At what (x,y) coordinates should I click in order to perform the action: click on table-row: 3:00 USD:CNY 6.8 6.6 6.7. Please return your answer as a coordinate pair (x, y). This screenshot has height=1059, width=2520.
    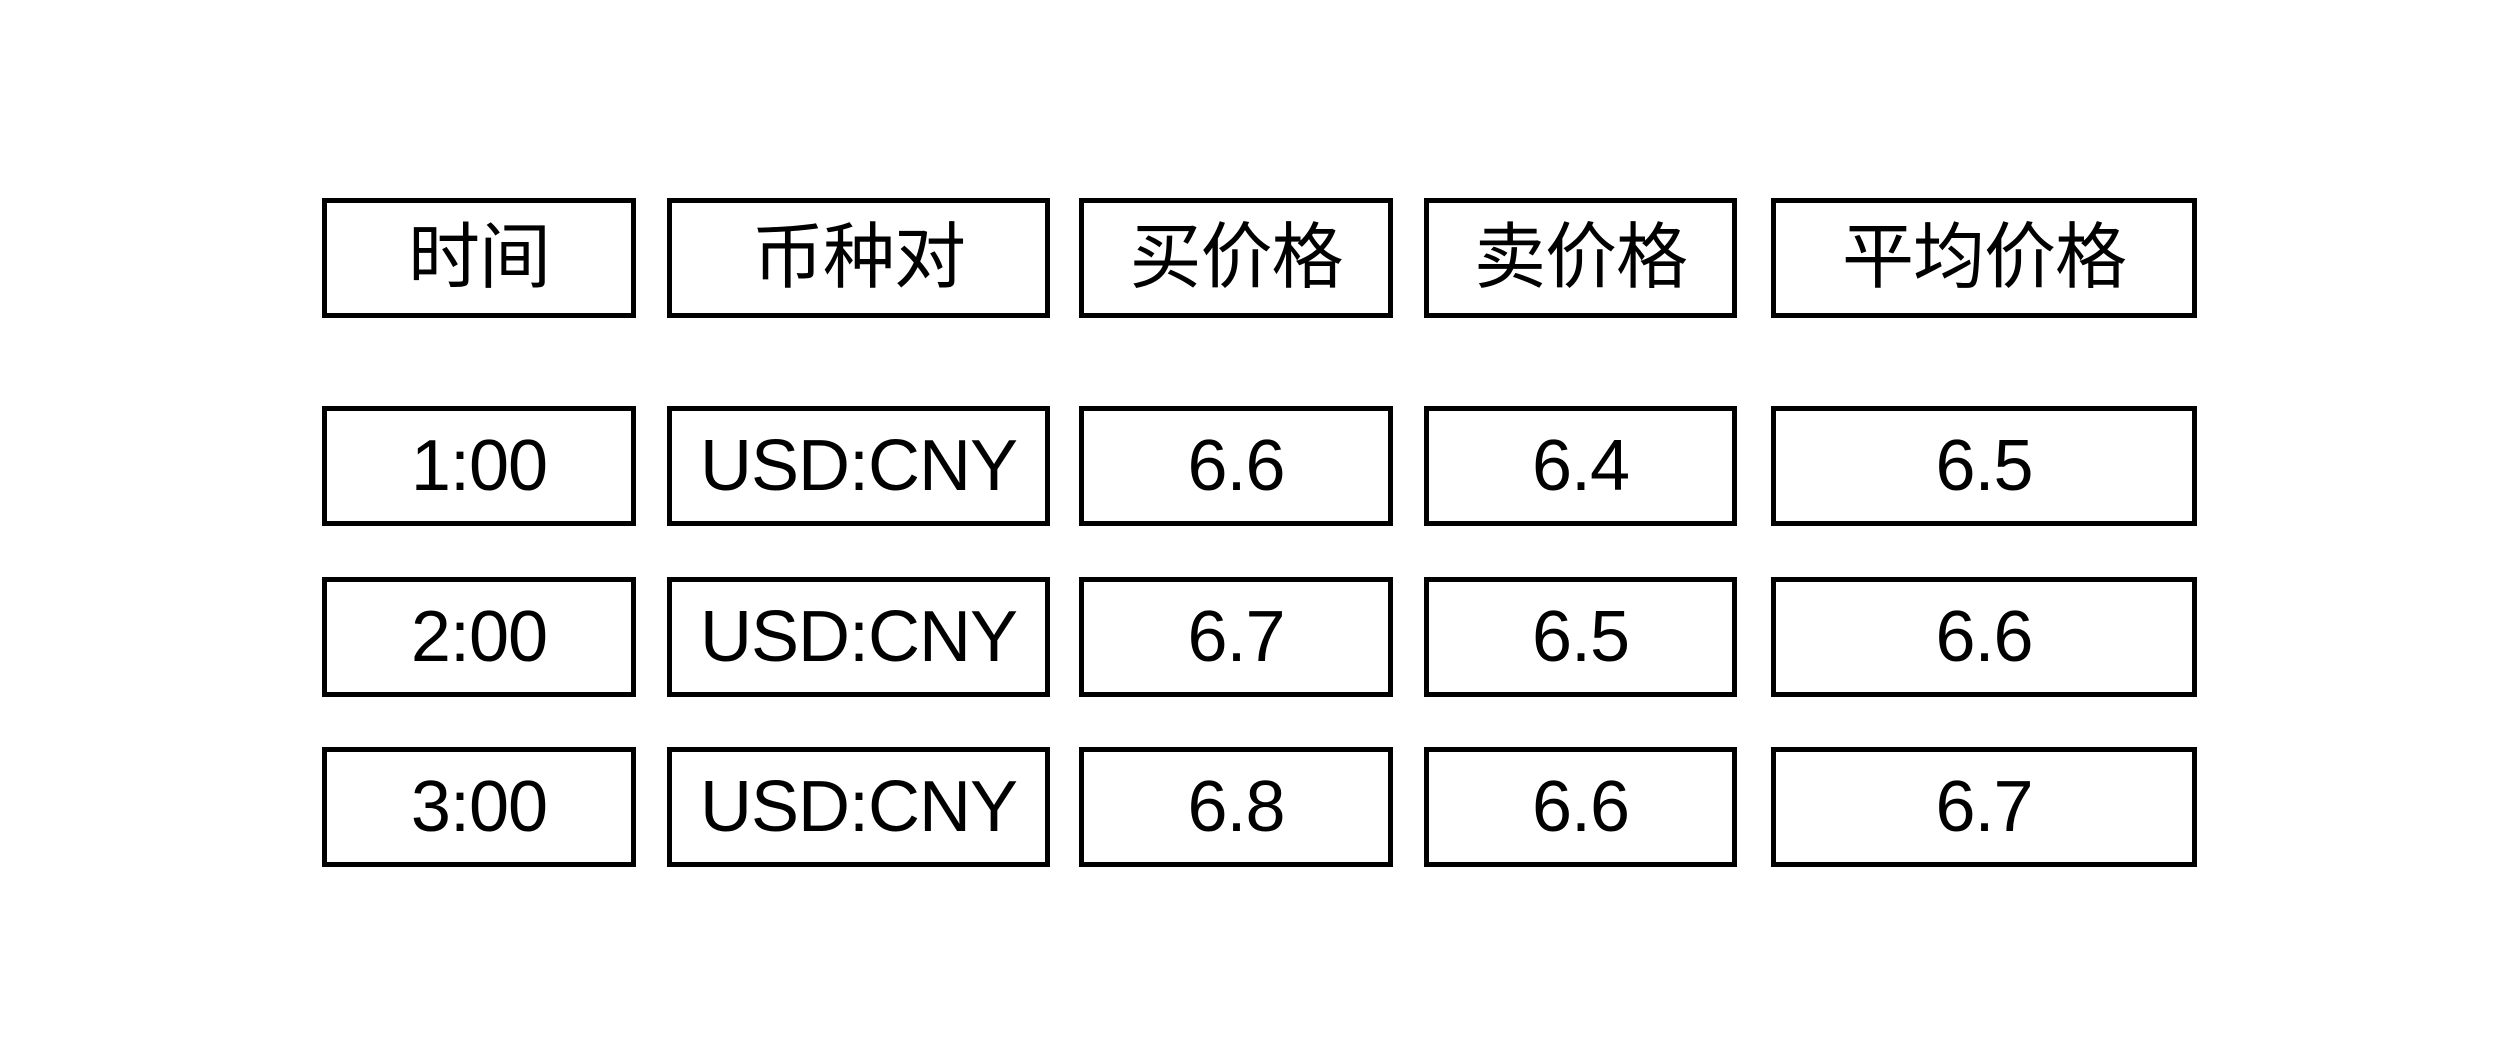
    Looking at the image, I should click on (1259, 807).